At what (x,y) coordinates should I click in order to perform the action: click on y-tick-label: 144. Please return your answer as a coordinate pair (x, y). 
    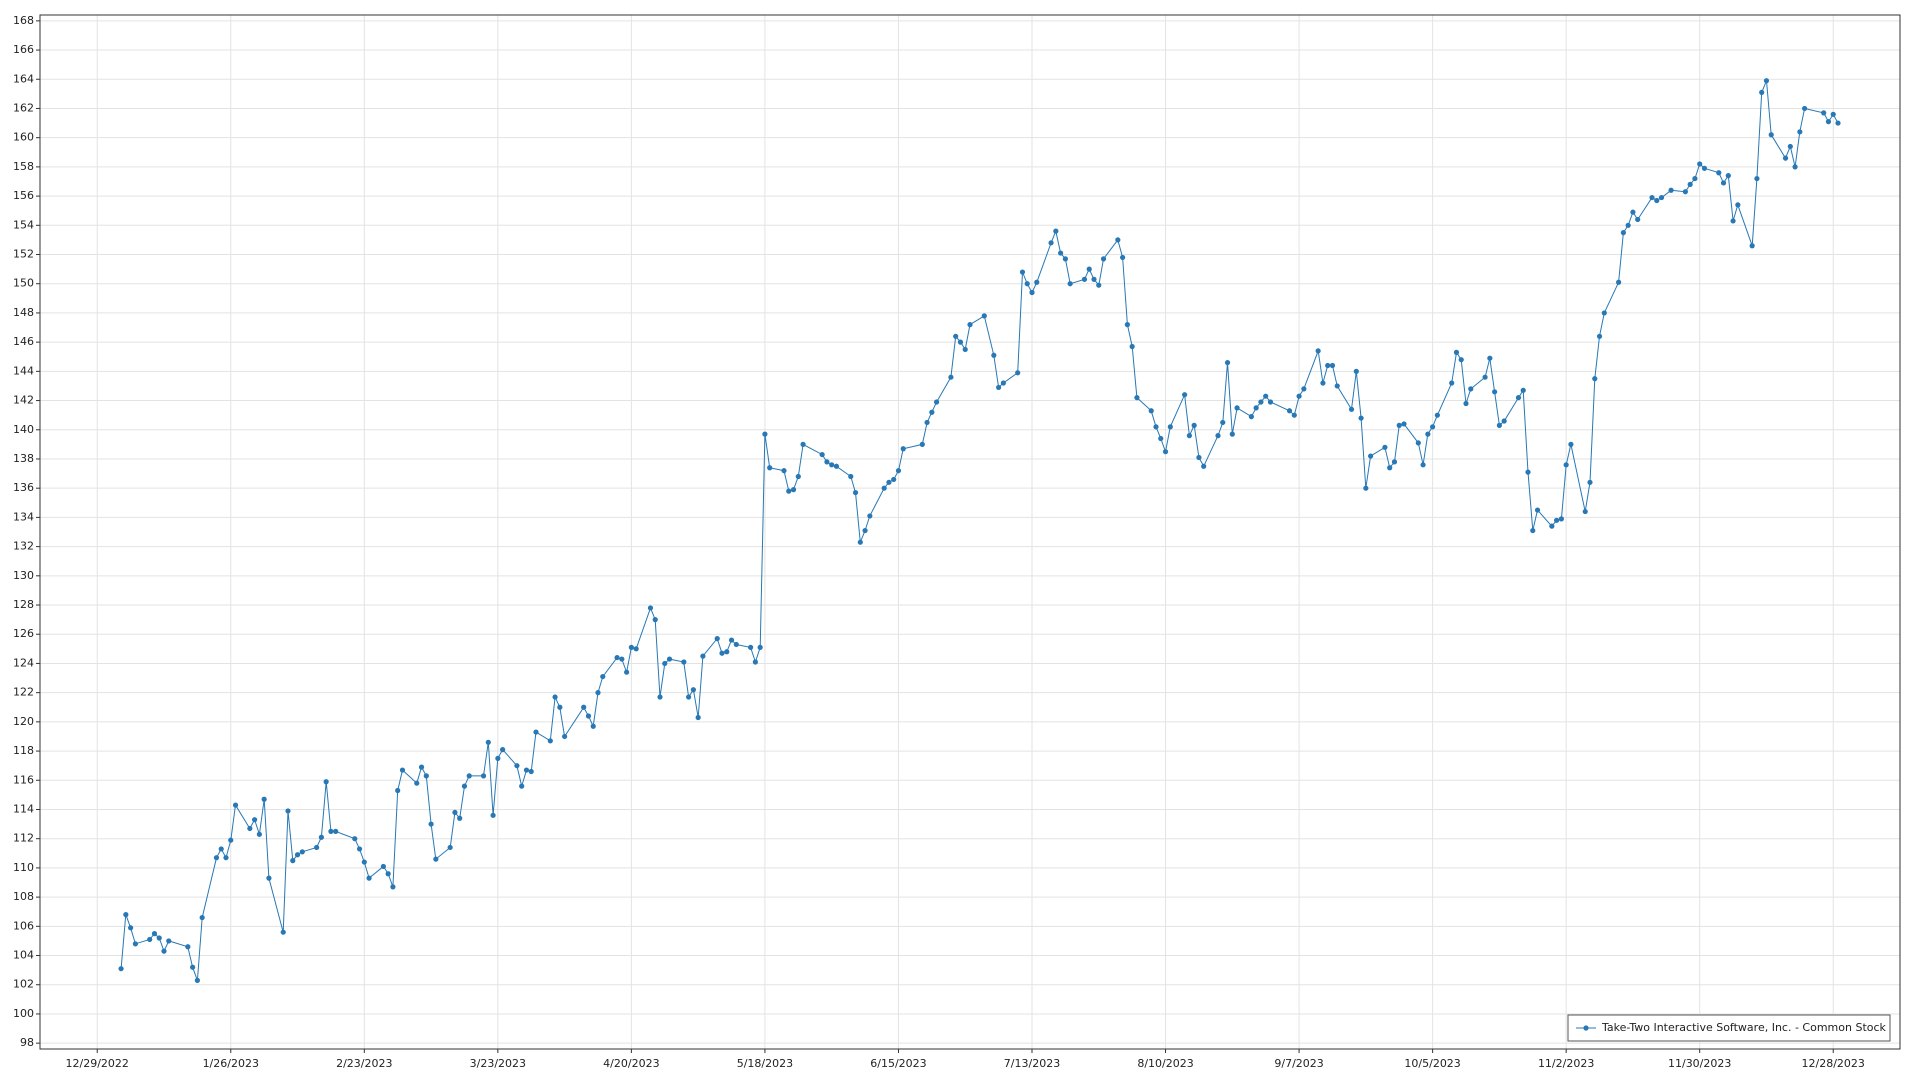
    Looking at the image, I should click on (23, 370).